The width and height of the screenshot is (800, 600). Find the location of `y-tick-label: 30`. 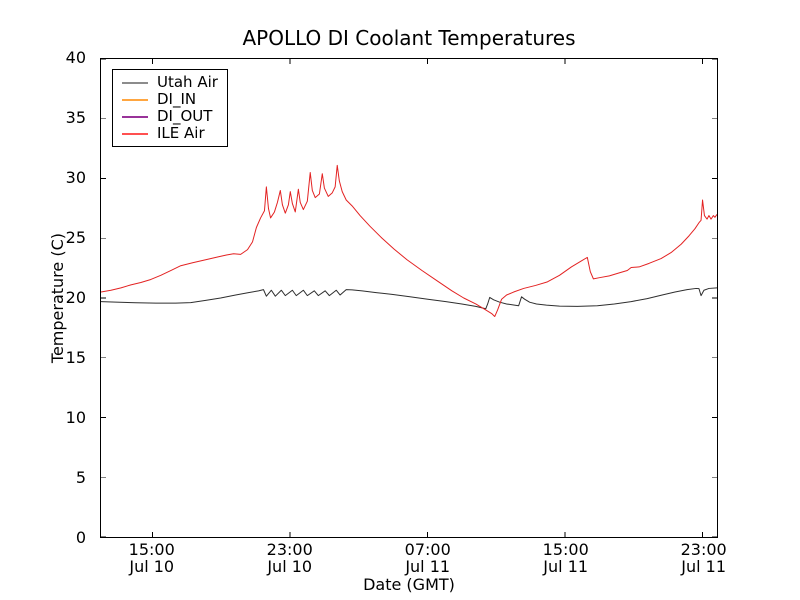

y-tick-label: 30 is located at coordinates (75, 177).